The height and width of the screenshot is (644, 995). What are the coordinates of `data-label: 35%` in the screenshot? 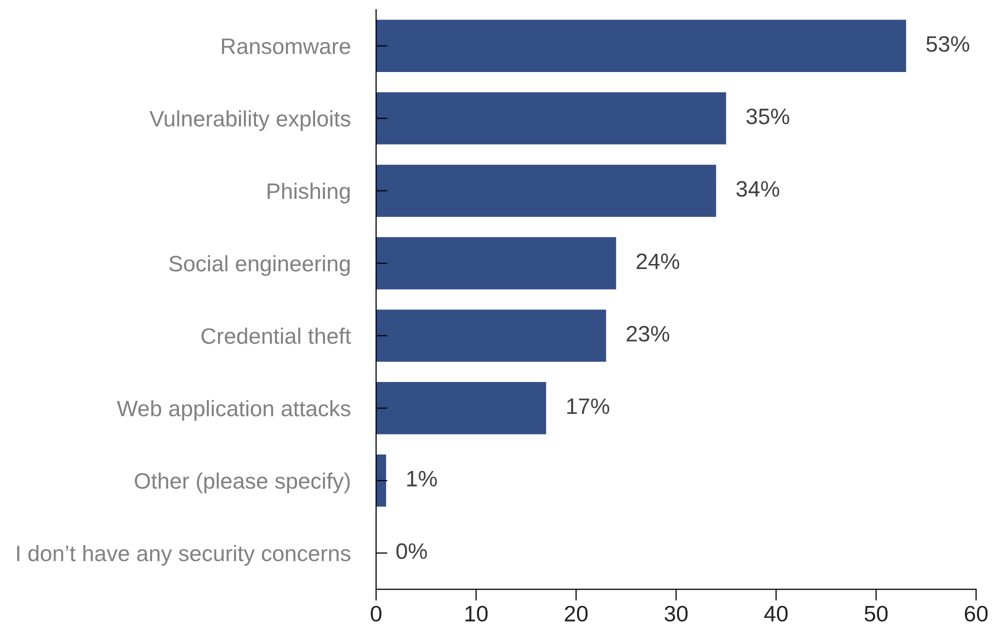 It's located at (768, 116).